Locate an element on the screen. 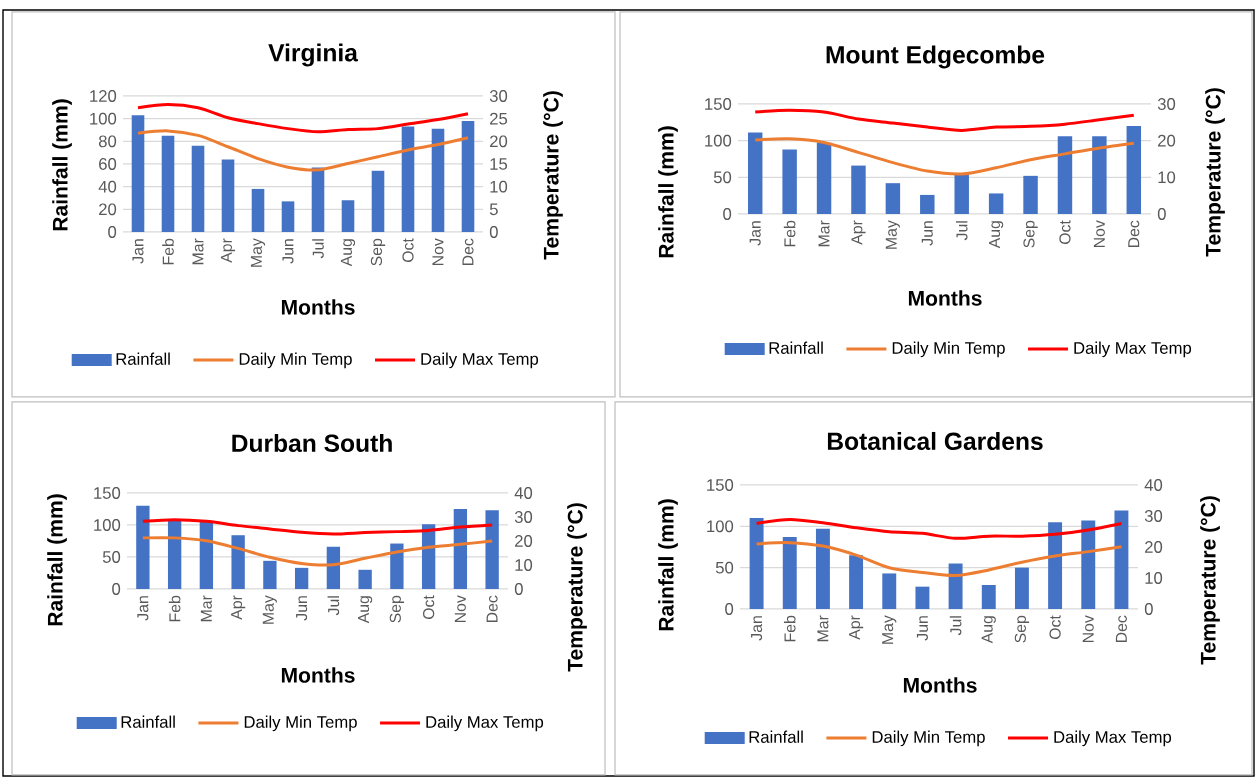 The width and height of the screenshot is (1257, 777). y2-tick-label: 5 is located at coordinates (493, 209).